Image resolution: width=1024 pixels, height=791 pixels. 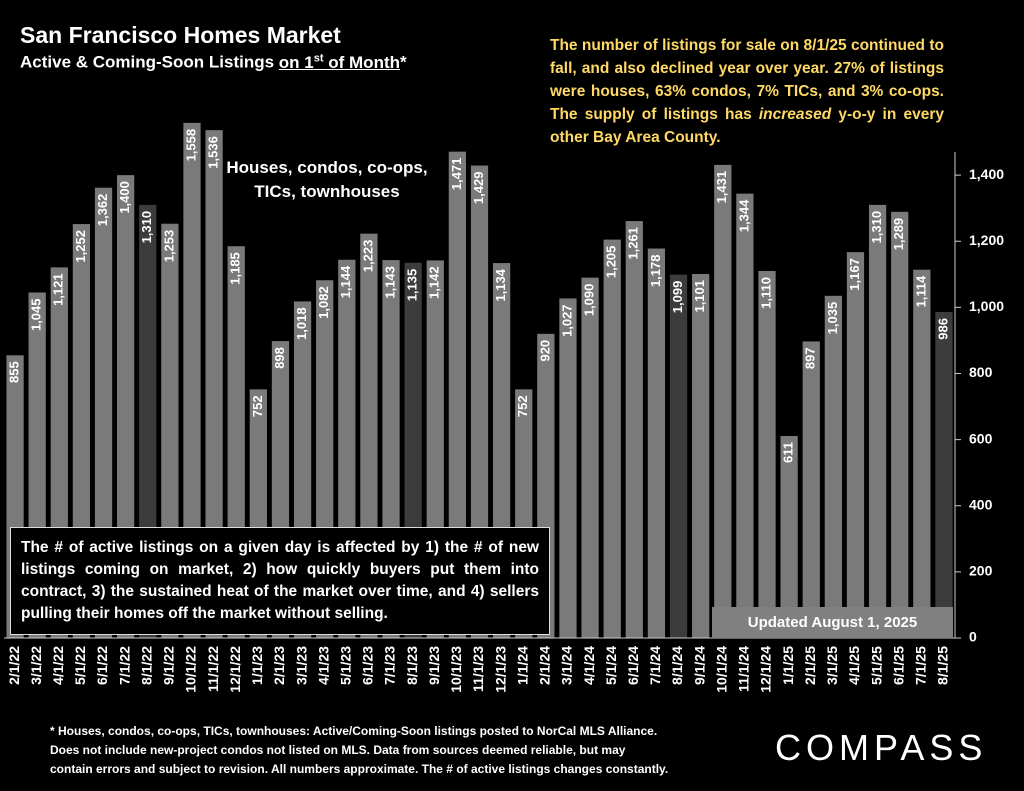 I want to click on value-label: 1,289, so click(x=898, y=234).